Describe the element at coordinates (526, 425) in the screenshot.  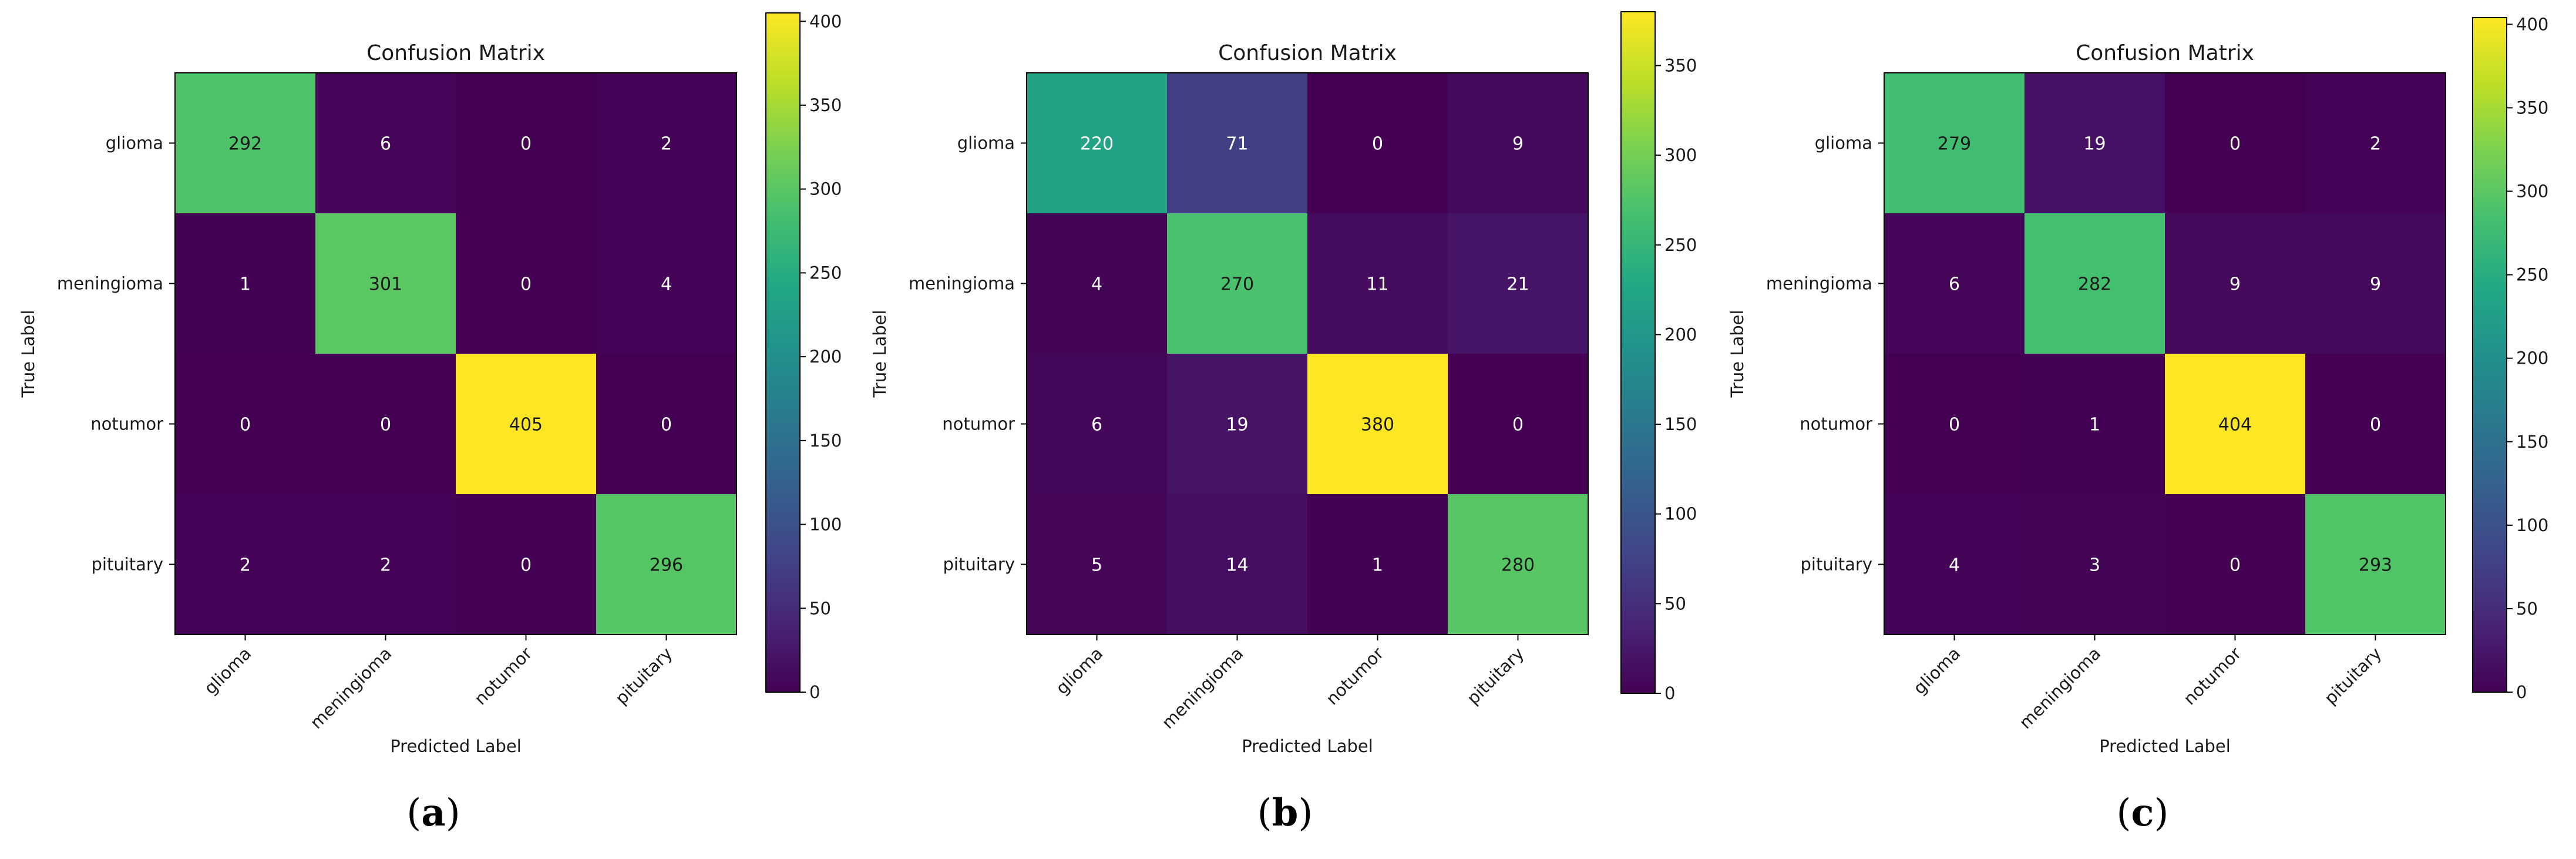
I see `cell-value: 405` at that location.